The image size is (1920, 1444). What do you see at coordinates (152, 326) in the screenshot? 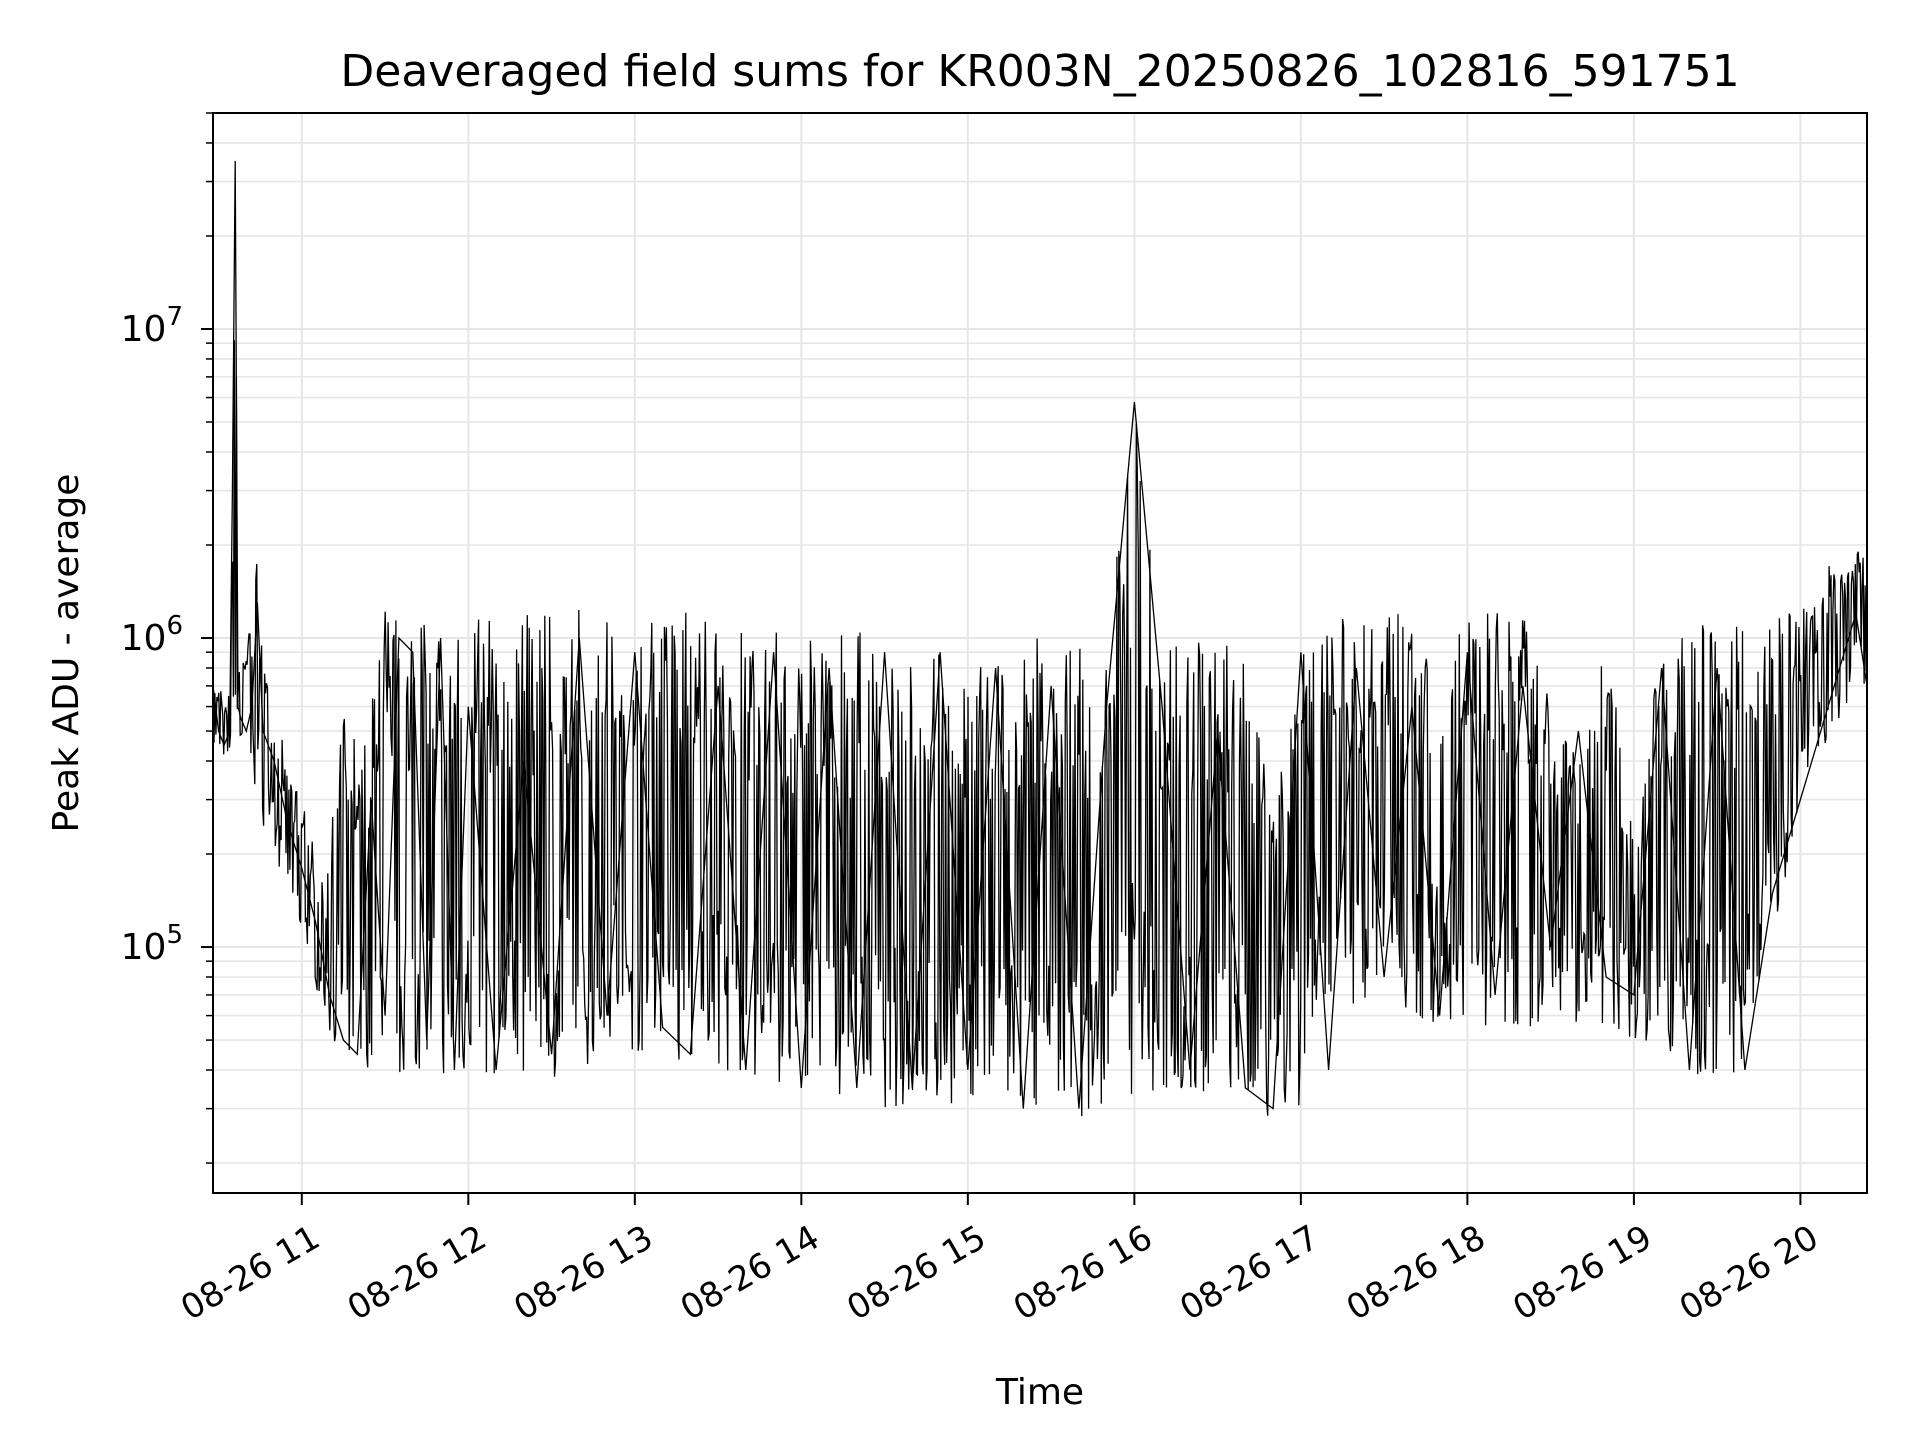
I see `y-tick-label: 10⁷` at bounding box center [152, 326].